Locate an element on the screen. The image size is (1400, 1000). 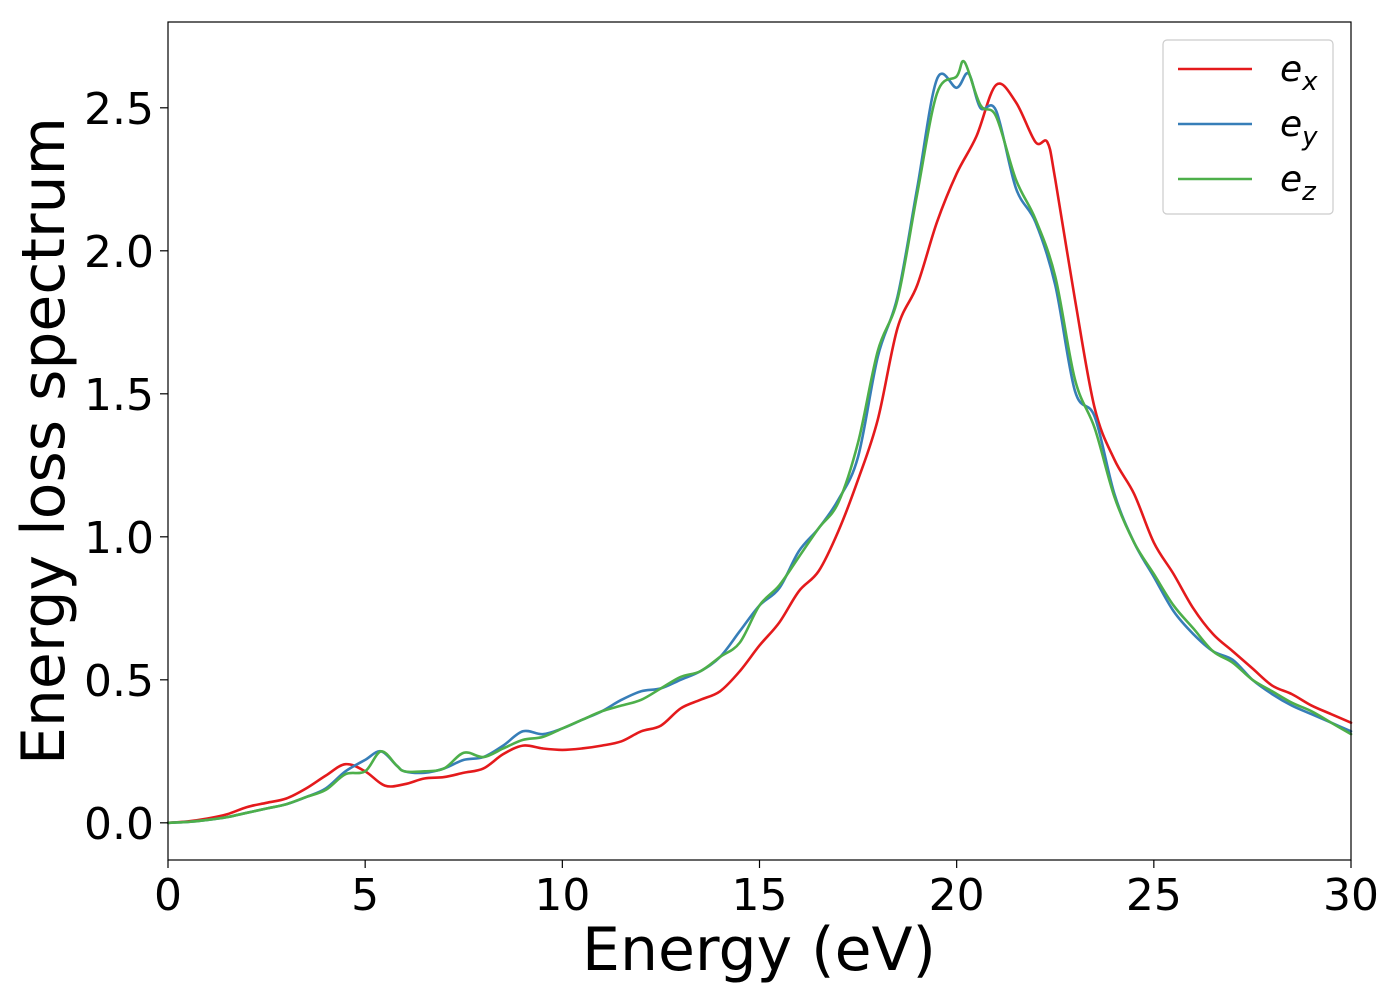
x-axis: 0 5 10 15 20 25 30 is located at coordinates (766, 890).